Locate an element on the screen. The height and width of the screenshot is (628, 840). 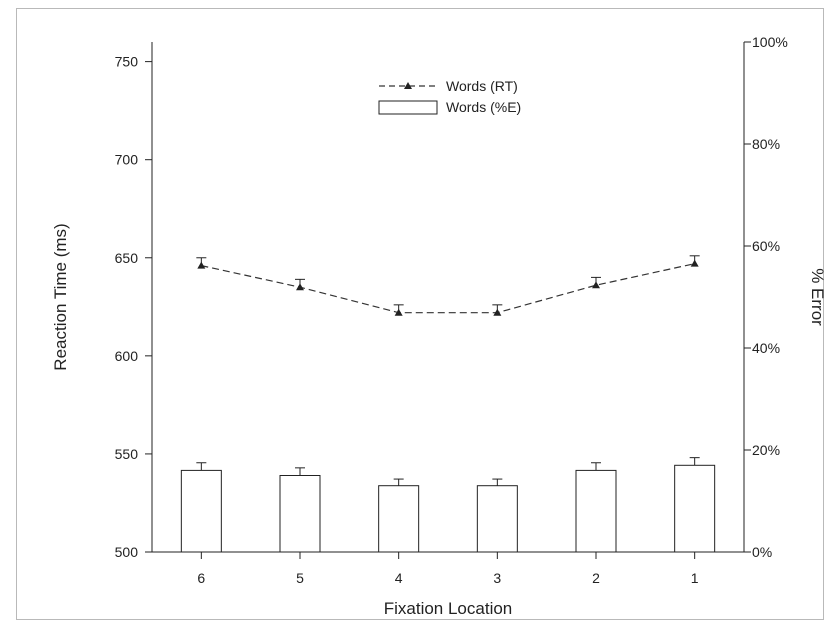
right-tick-label: 60% is located at coordinates (766, 246).